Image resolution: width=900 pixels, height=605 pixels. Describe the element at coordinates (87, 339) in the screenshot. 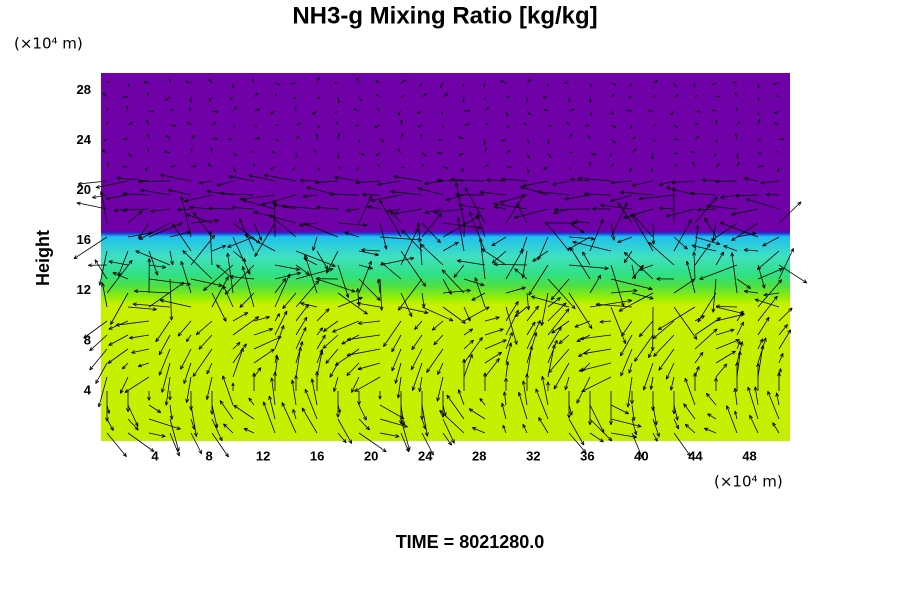

I see `y-tick-label: 8` at that location.